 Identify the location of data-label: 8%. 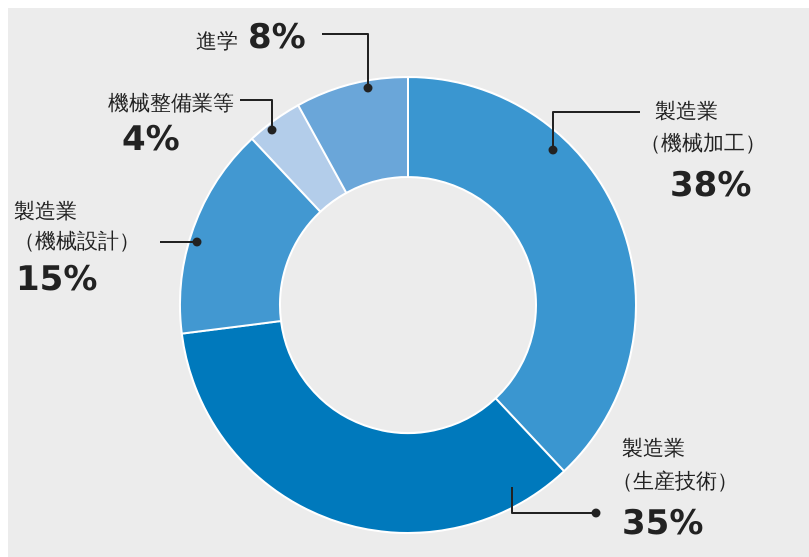
(277, 37).